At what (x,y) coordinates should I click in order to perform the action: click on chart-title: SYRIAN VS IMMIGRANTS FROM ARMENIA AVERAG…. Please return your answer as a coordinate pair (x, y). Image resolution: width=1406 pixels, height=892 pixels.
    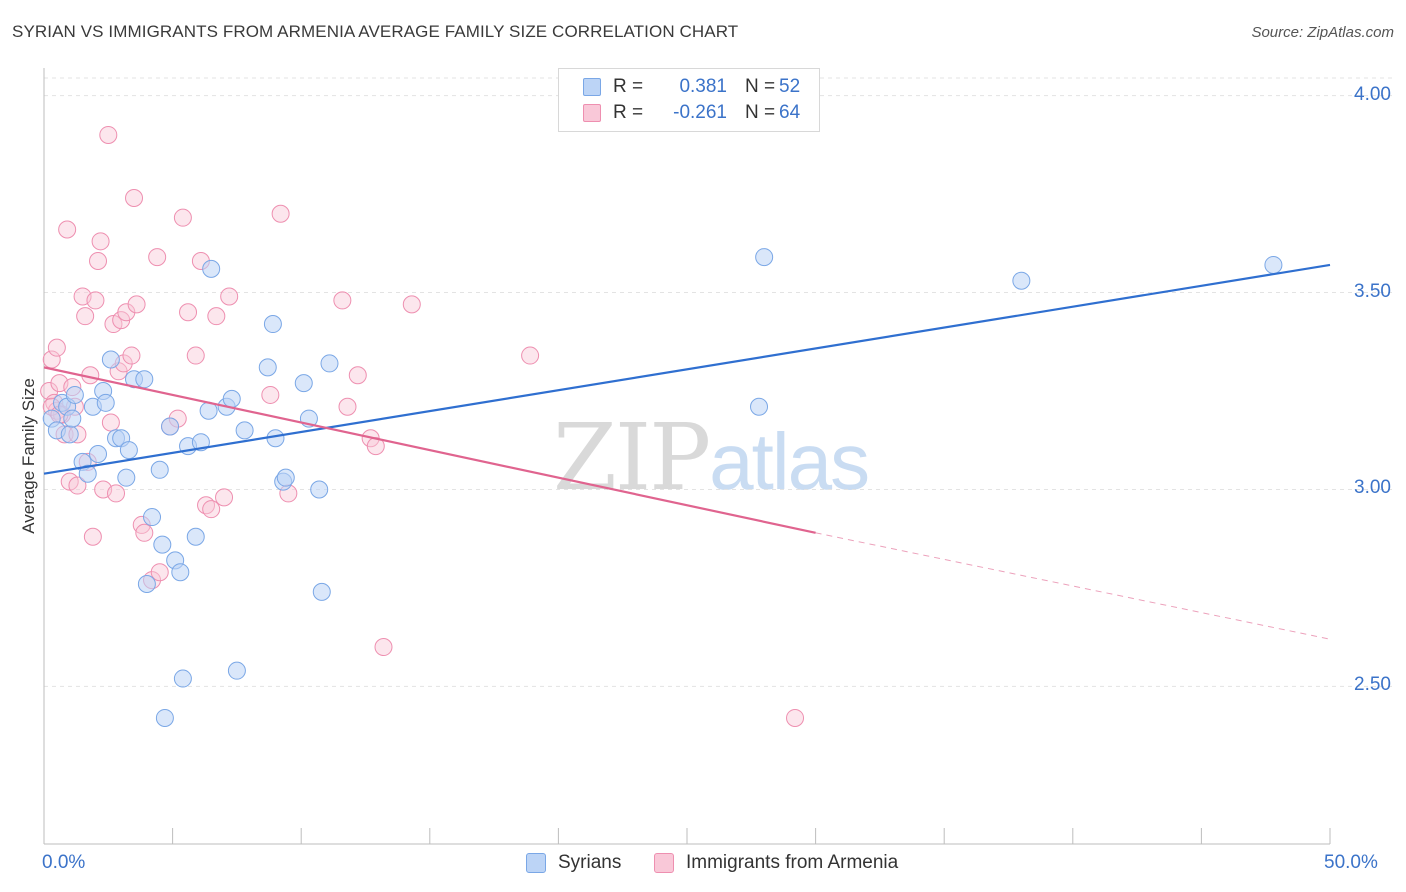
    Looking at the image, I should click on (375, 31).